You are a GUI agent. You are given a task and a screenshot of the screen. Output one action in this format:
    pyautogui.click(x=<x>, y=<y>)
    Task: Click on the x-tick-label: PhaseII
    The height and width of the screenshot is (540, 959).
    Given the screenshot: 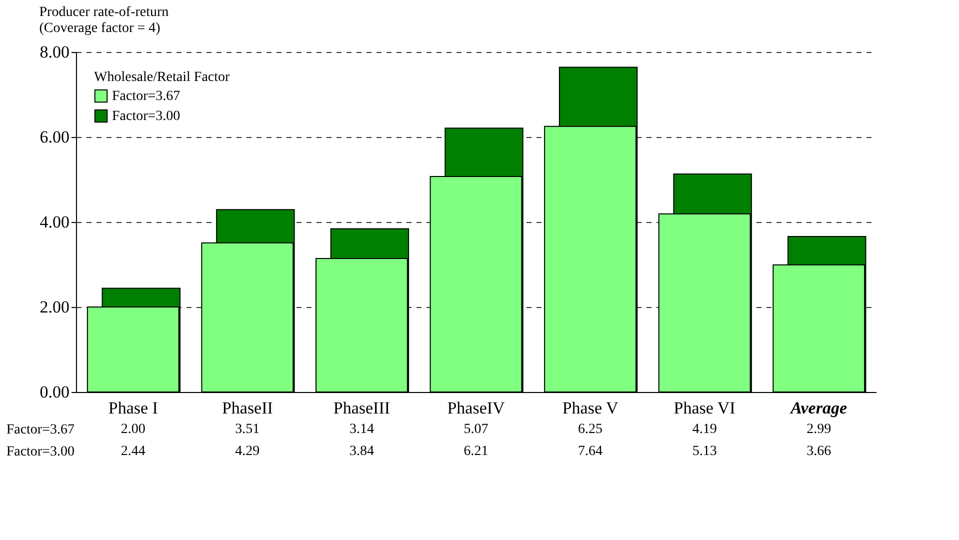 What is the action you would take?
    pyautogui.click(x=248, y=408)
    